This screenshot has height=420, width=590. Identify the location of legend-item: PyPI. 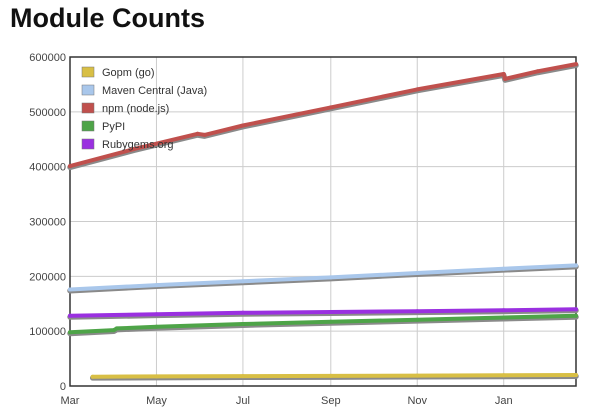
(103, 126).